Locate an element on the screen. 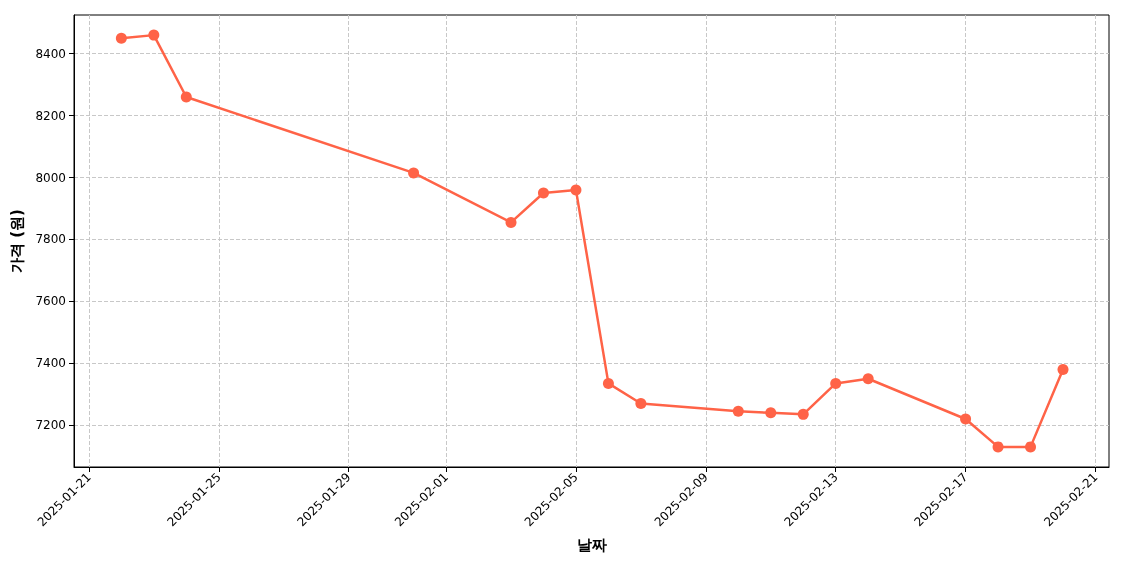 The width and height of the screenshot is (1140, 570). y-tick-label: 8000 is located at coordinates (50, 177).